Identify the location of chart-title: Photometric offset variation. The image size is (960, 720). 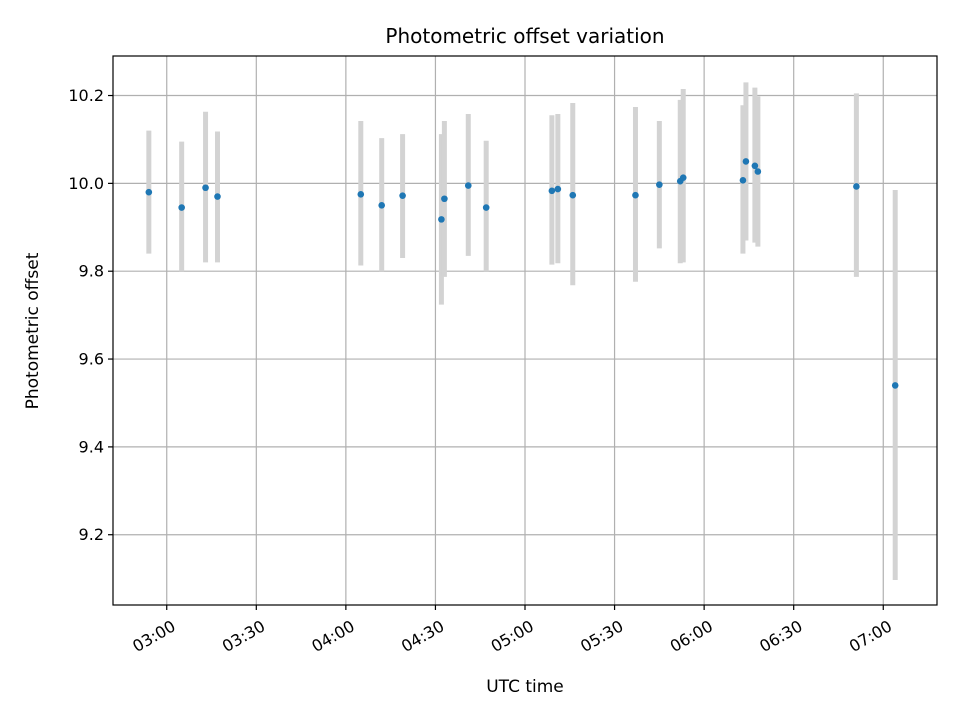
(524, 36).